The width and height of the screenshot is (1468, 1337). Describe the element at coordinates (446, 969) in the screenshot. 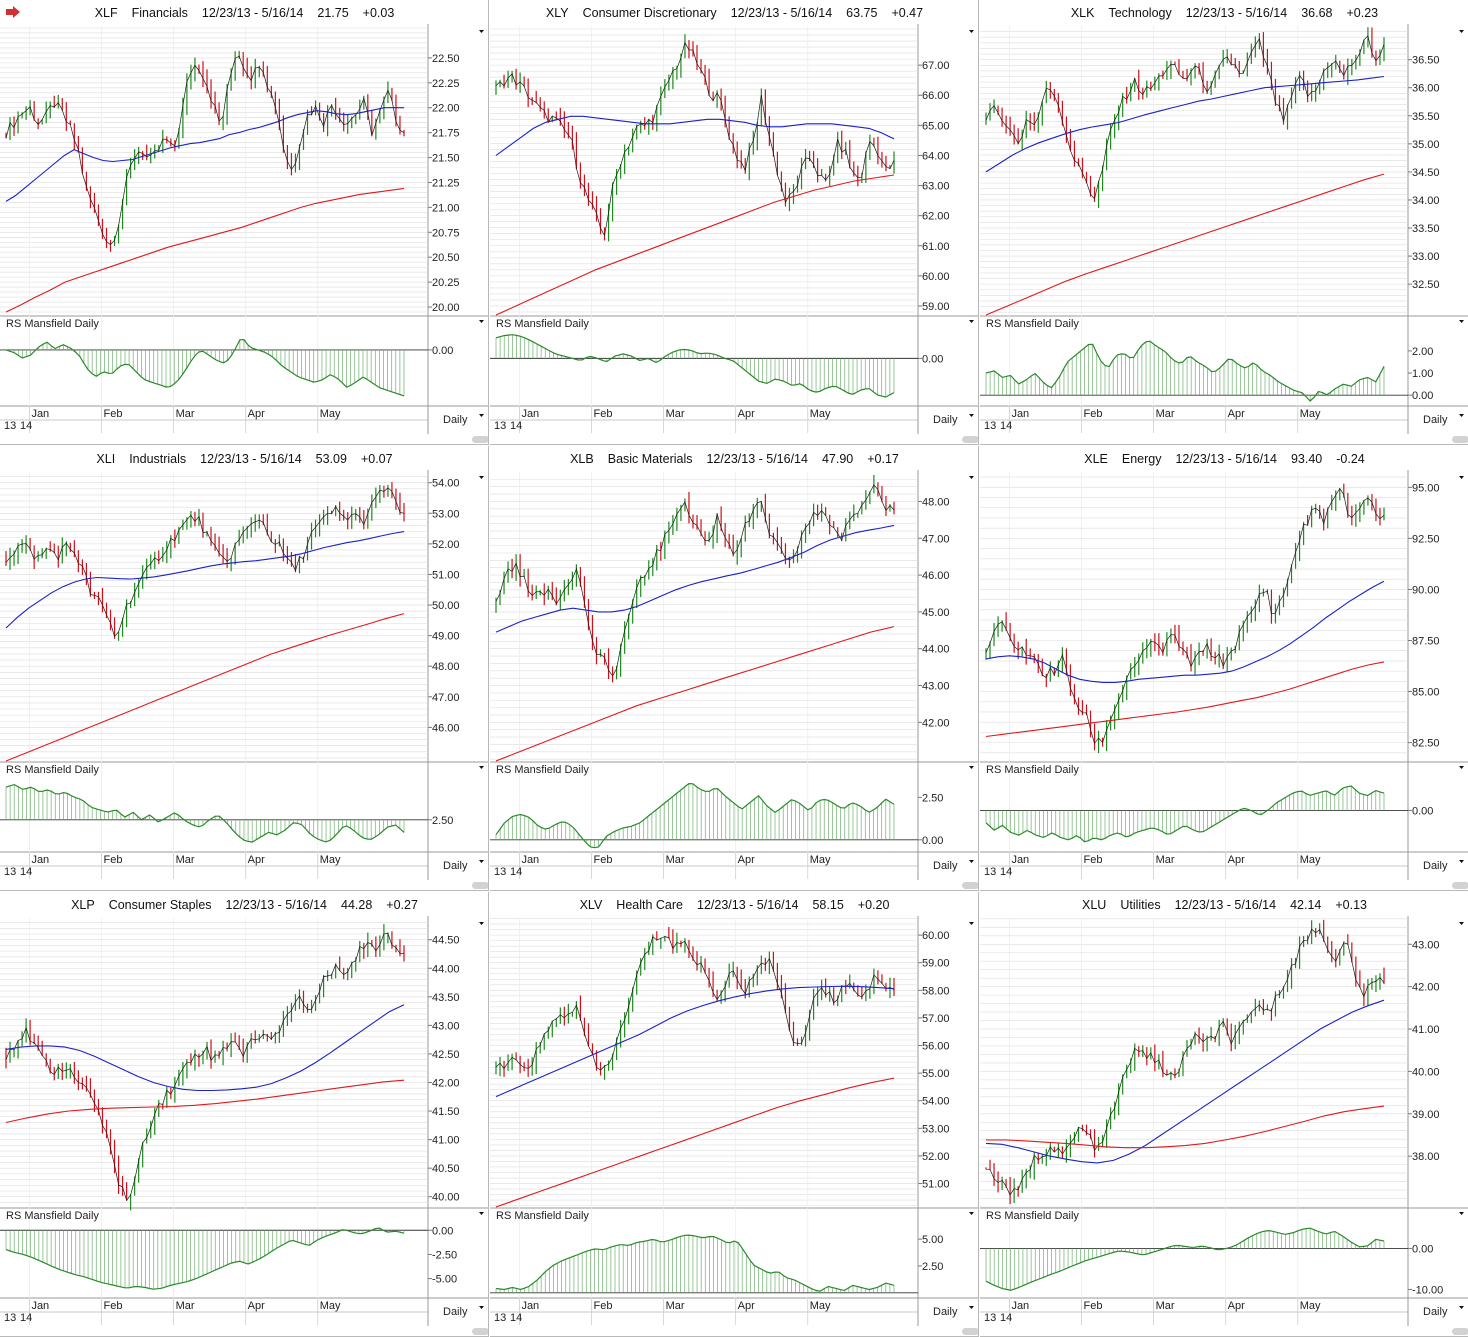

I see `price-tick-label: 44.00` at that location.